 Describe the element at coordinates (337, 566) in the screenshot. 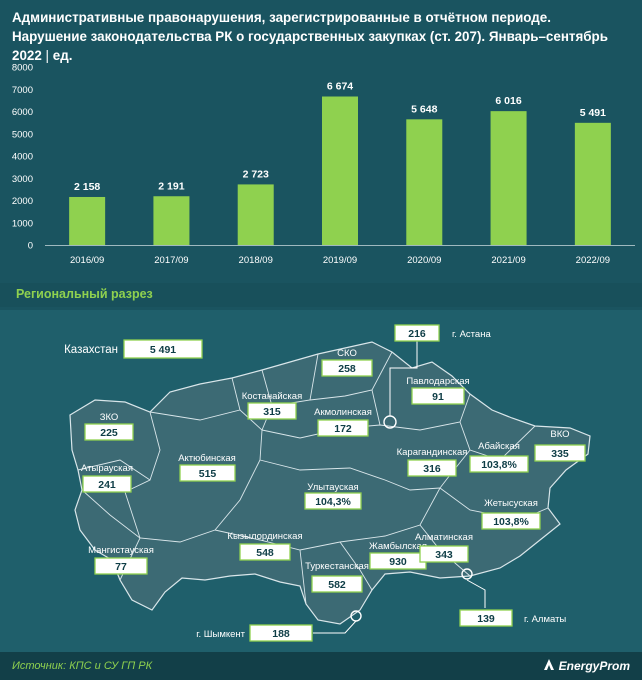

I see `region-name-turkestan: Туркестанская` at that location.